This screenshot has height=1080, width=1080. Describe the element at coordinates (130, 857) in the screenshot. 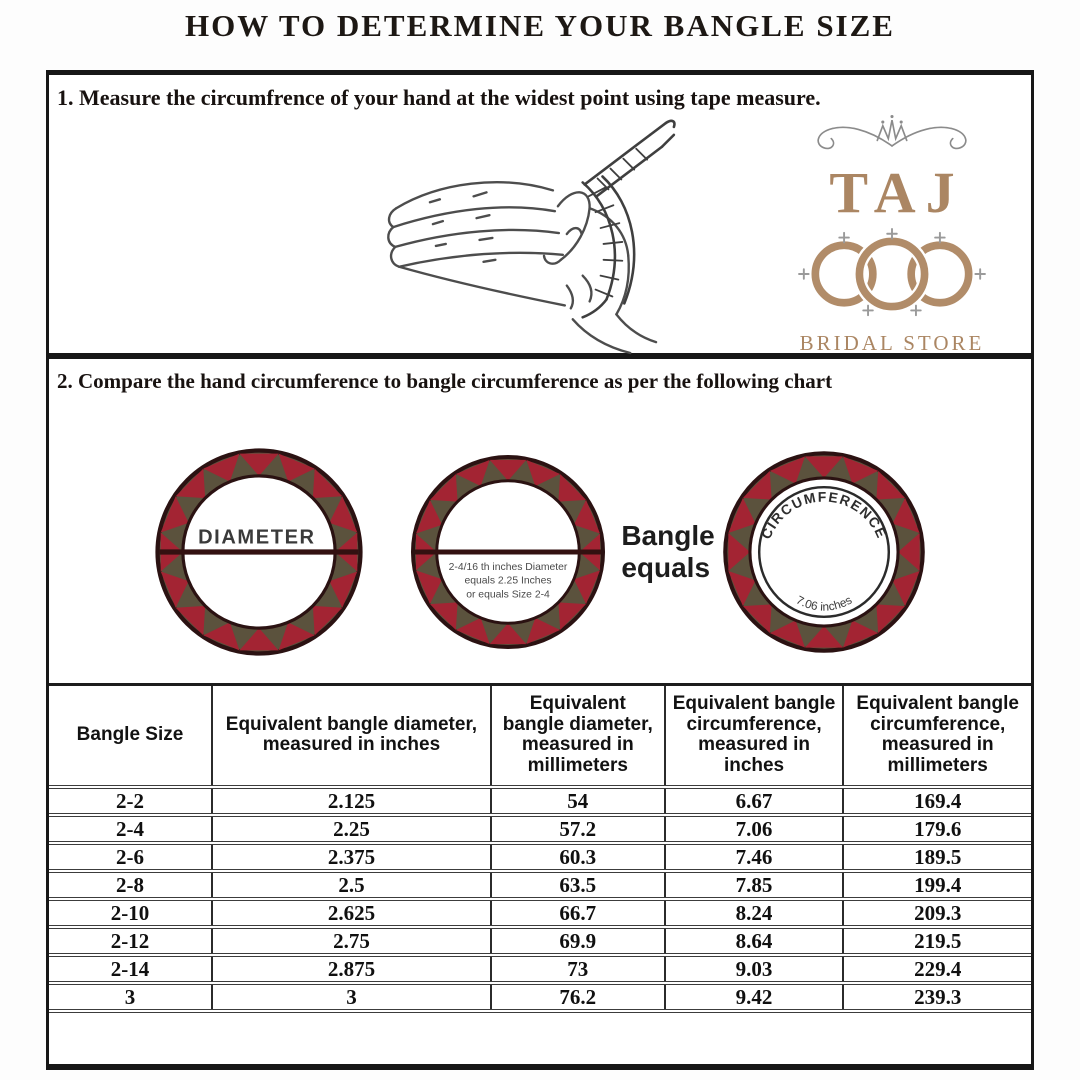

I see `table-cell: 2-6` at that location.